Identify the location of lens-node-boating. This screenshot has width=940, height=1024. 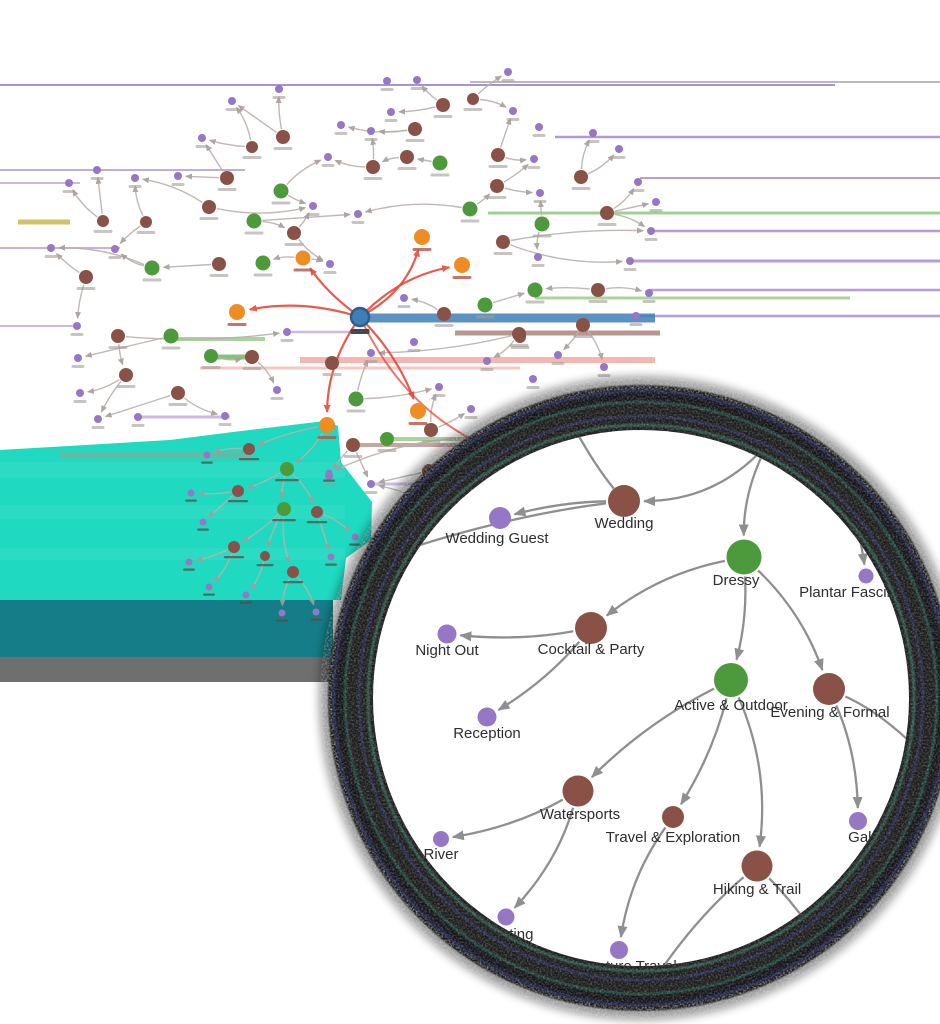
(506, 917).